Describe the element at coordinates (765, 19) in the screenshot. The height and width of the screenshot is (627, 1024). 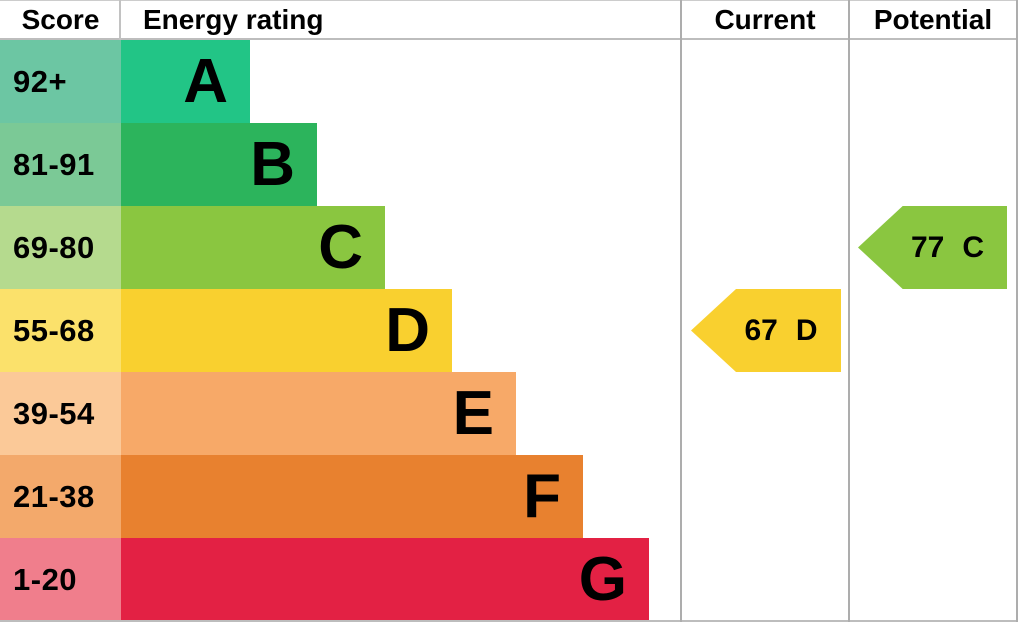
I see `header-current: Current` at that location.